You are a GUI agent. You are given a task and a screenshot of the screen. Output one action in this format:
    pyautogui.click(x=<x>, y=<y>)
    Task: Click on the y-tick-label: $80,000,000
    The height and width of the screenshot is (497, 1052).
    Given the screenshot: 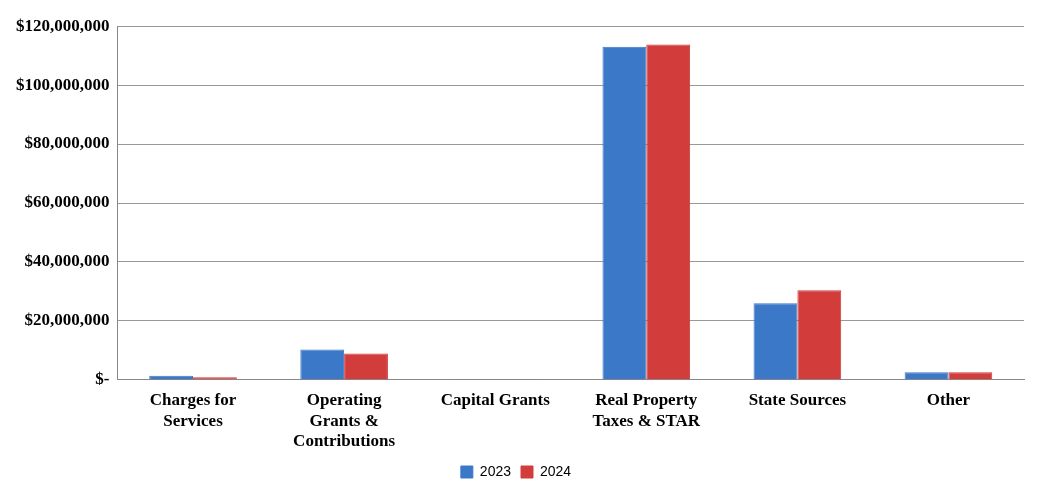 What is the action you would take?
    pyautogui.click(x=67, y=143)
    